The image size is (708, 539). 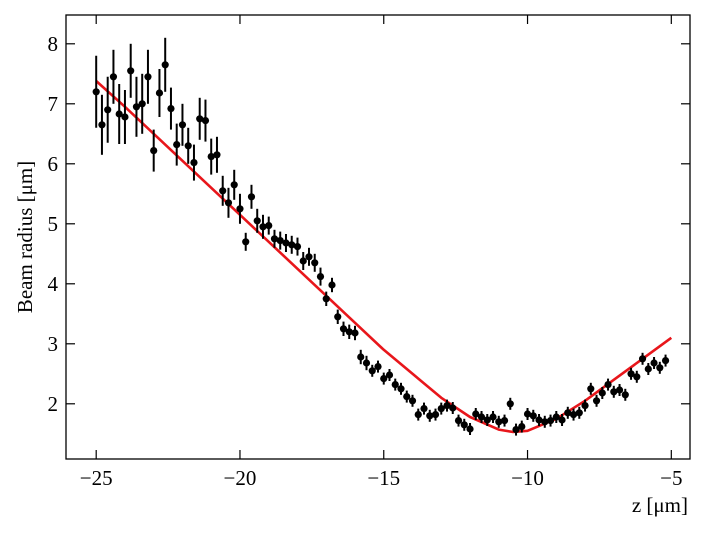 What do you see at coordinates (53, 104) in the screenshot?
I see `y-tick-label: 7` at bounding box center [53, 104].